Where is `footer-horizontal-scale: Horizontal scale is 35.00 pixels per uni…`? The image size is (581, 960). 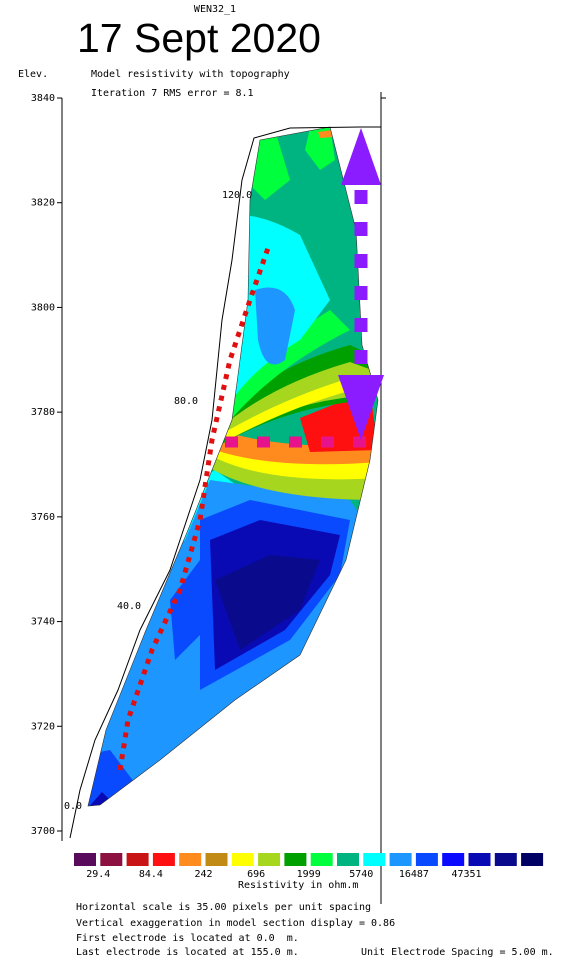 footer-horizontal-scale: Horizontal scale is 35.00 pixels per uni… is located at coordinates (224, 907).